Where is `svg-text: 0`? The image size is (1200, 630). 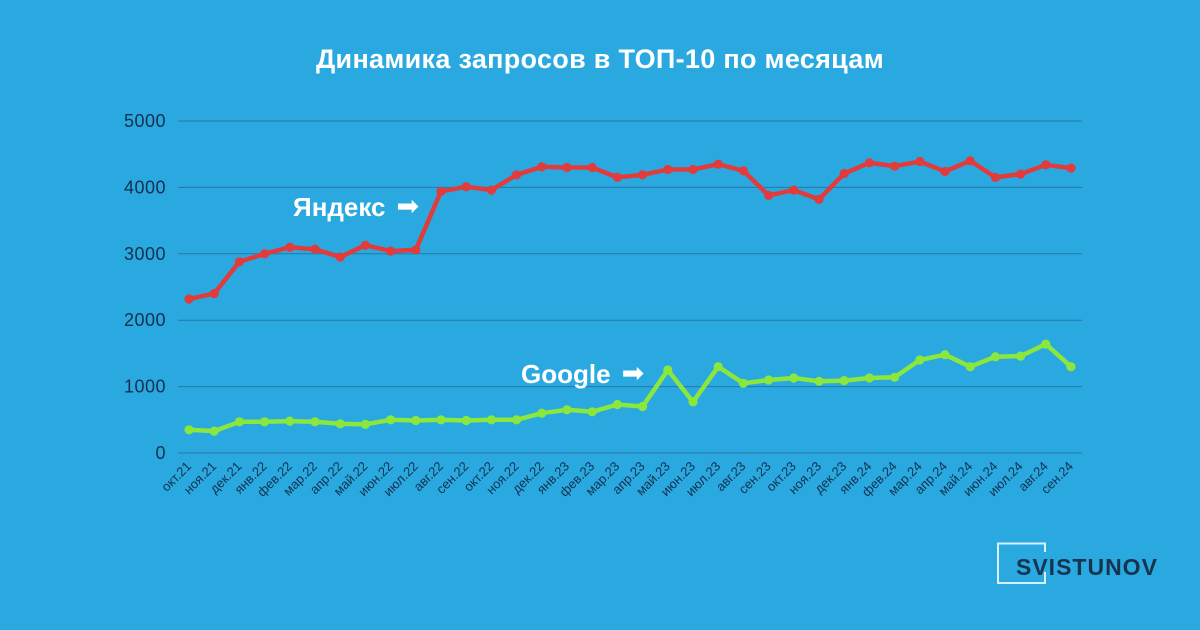
svg-text: 0 is located at coordinates (160, 453).